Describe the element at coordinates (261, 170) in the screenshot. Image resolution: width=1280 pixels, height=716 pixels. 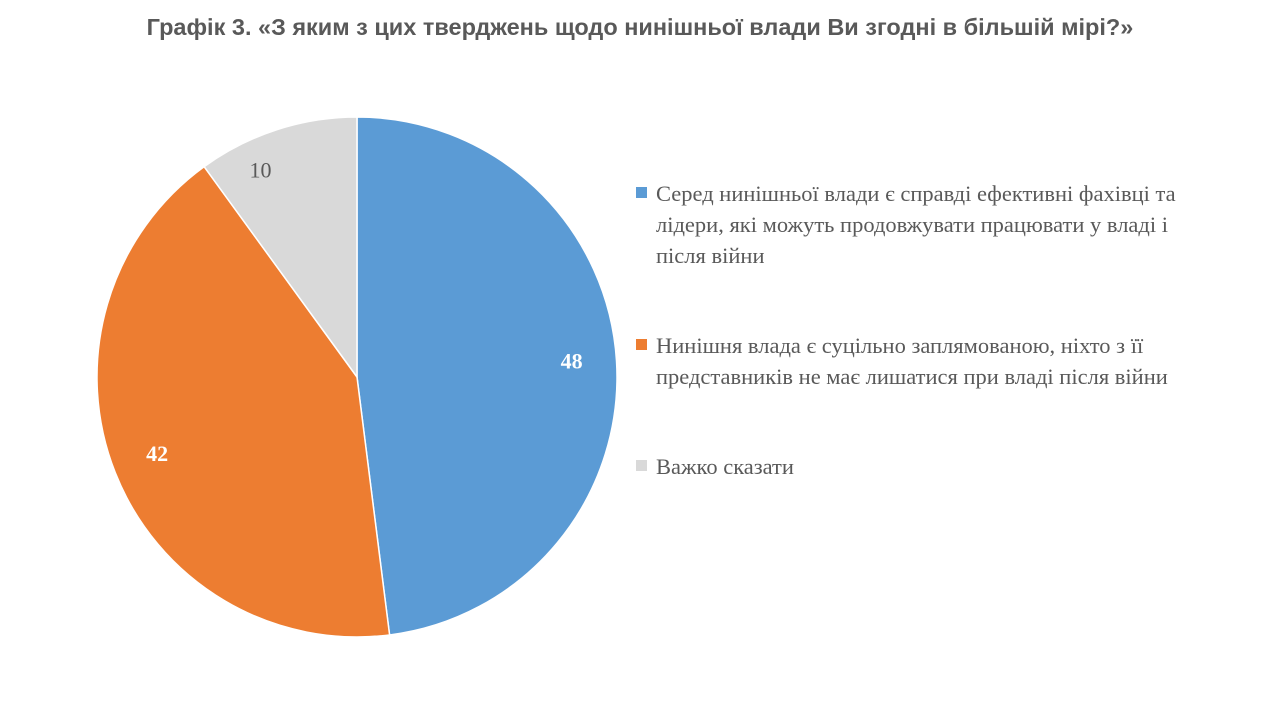
I see `data-label-hard-to-say: 10` at that location.